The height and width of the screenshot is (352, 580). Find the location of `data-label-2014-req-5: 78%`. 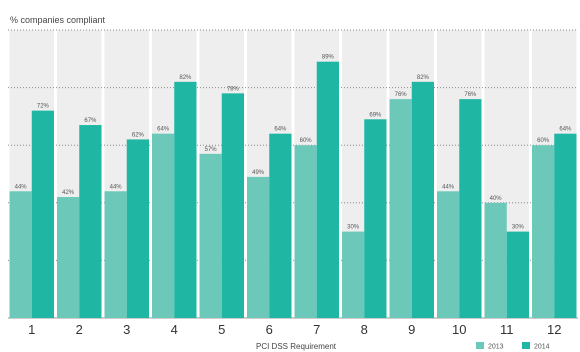

data-label-2014-req-5: 78% is located at coordinates (233, 89).